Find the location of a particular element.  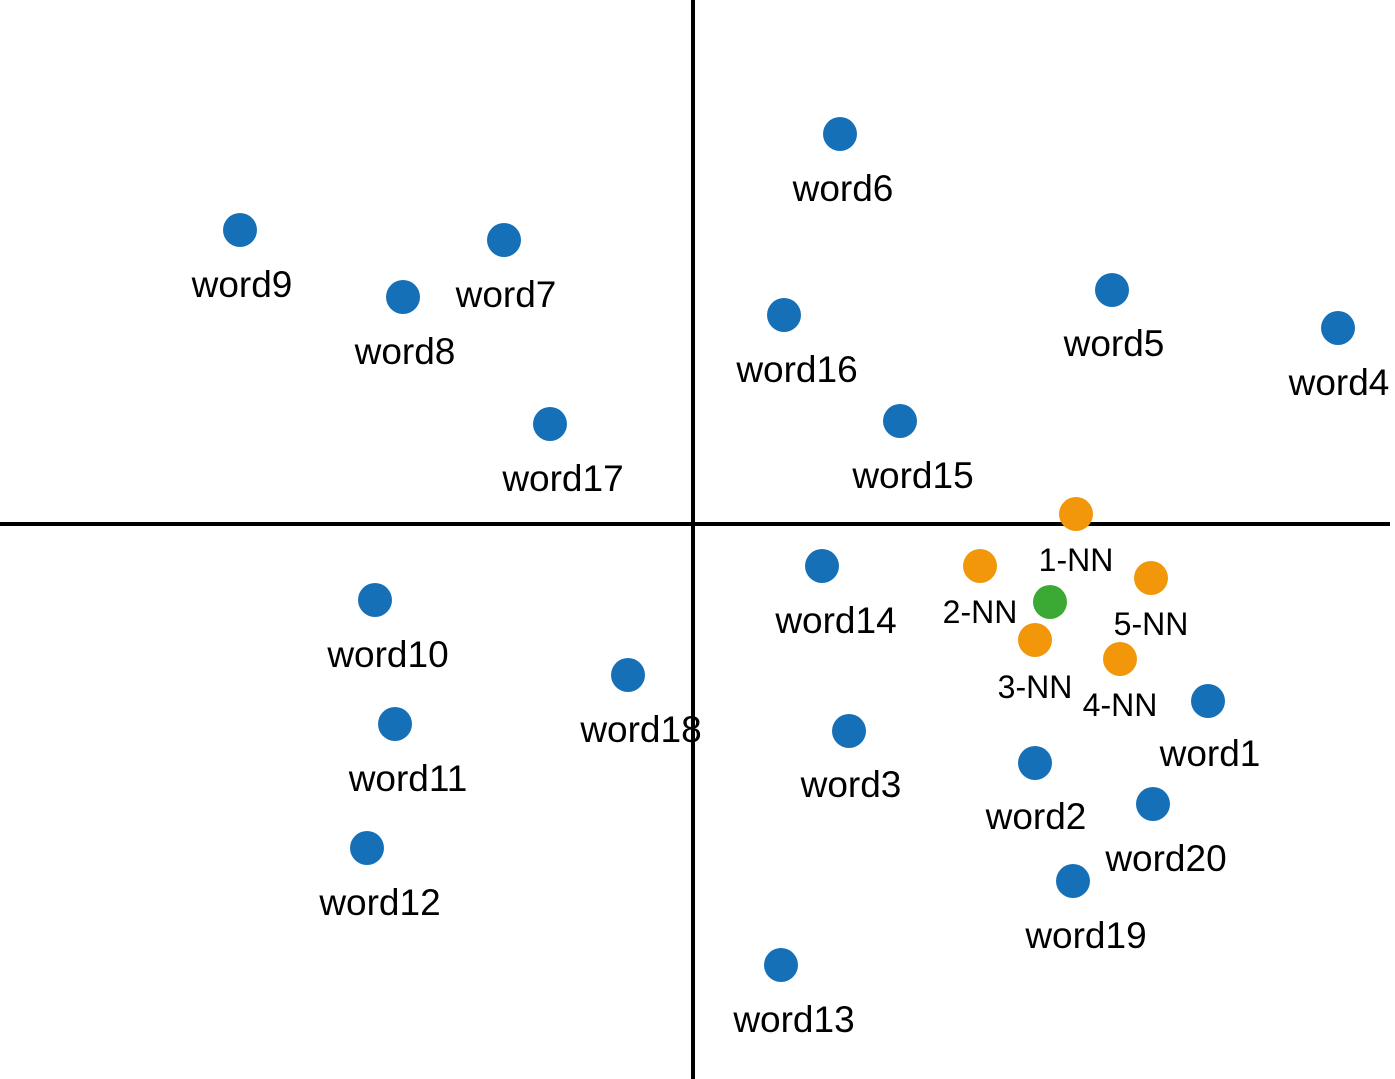

word-label: word19 is located at coordinates (1085, 935).